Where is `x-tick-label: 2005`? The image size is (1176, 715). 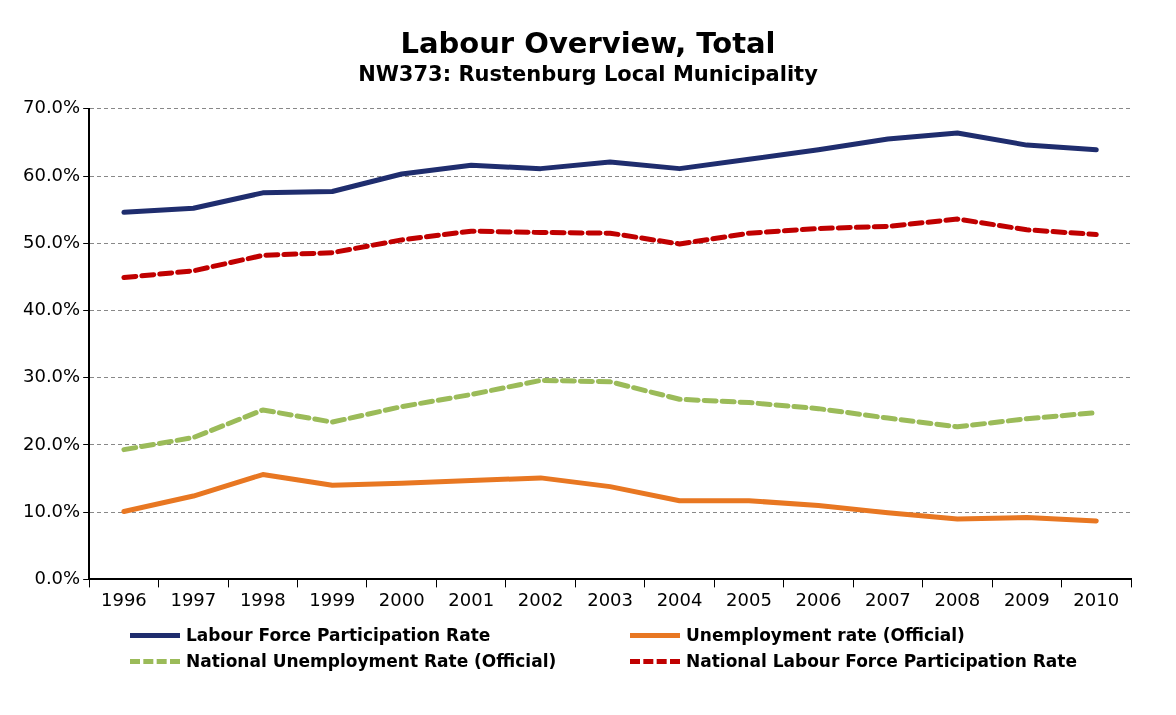
x-tick-label: 2005 is located at coordinates (749, 599).